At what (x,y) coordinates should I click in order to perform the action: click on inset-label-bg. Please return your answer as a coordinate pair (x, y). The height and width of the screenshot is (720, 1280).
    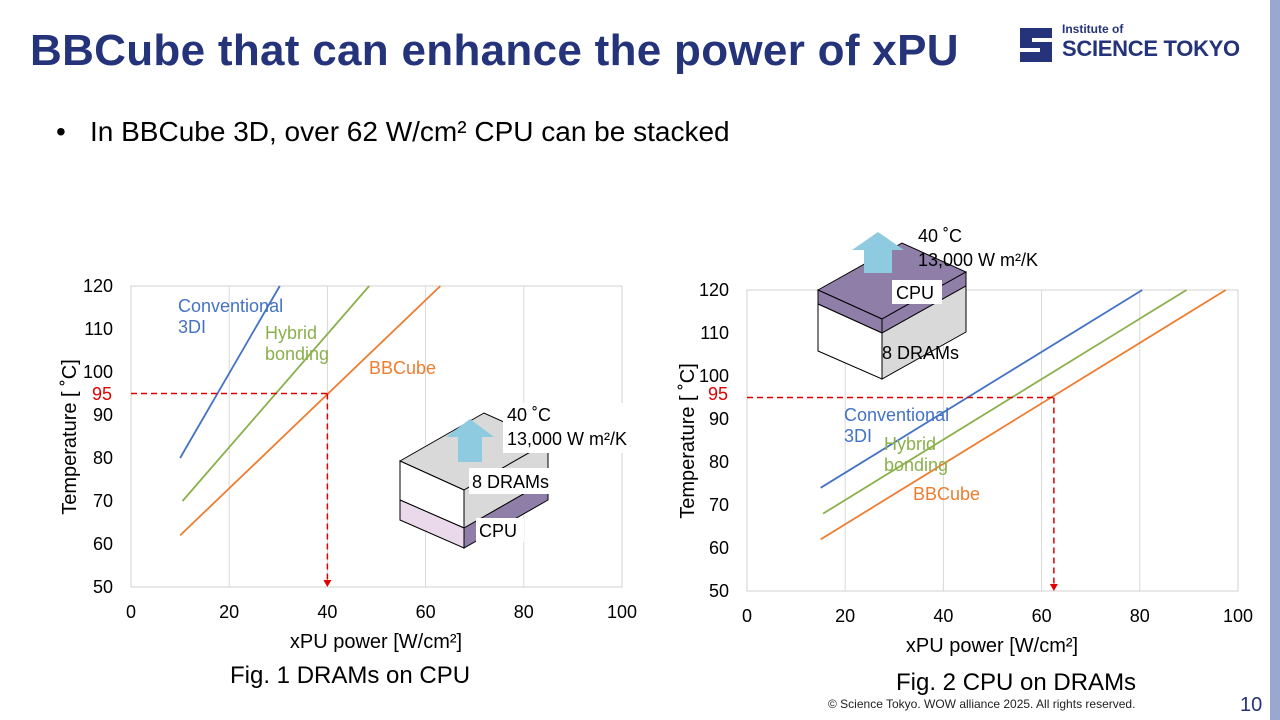
    Looking at the image, I should click on (563, 428).